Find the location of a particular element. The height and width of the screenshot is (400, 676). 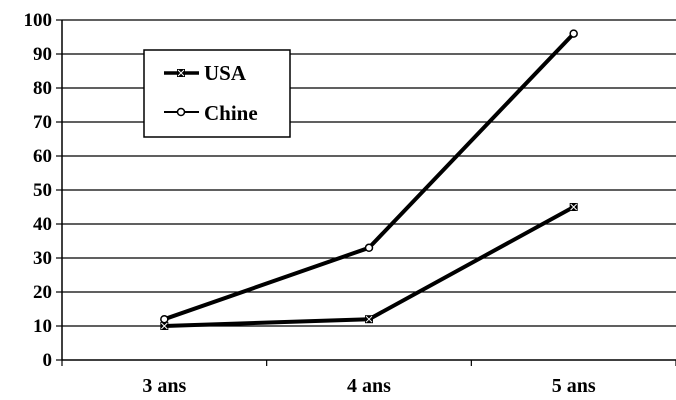

y-tick-label: 20 is located at coordinates (42, 292).